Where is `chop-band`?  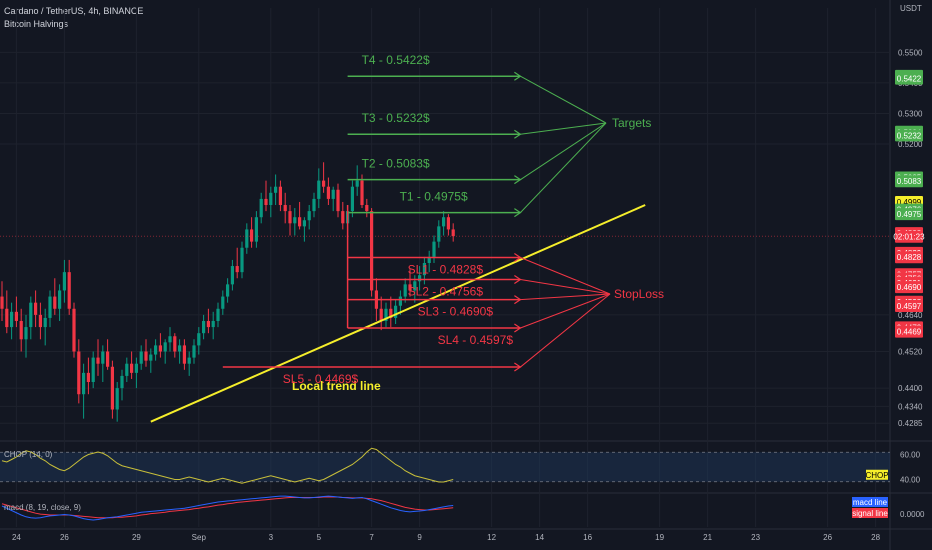 chop-band is located at coordinates (445, 467).